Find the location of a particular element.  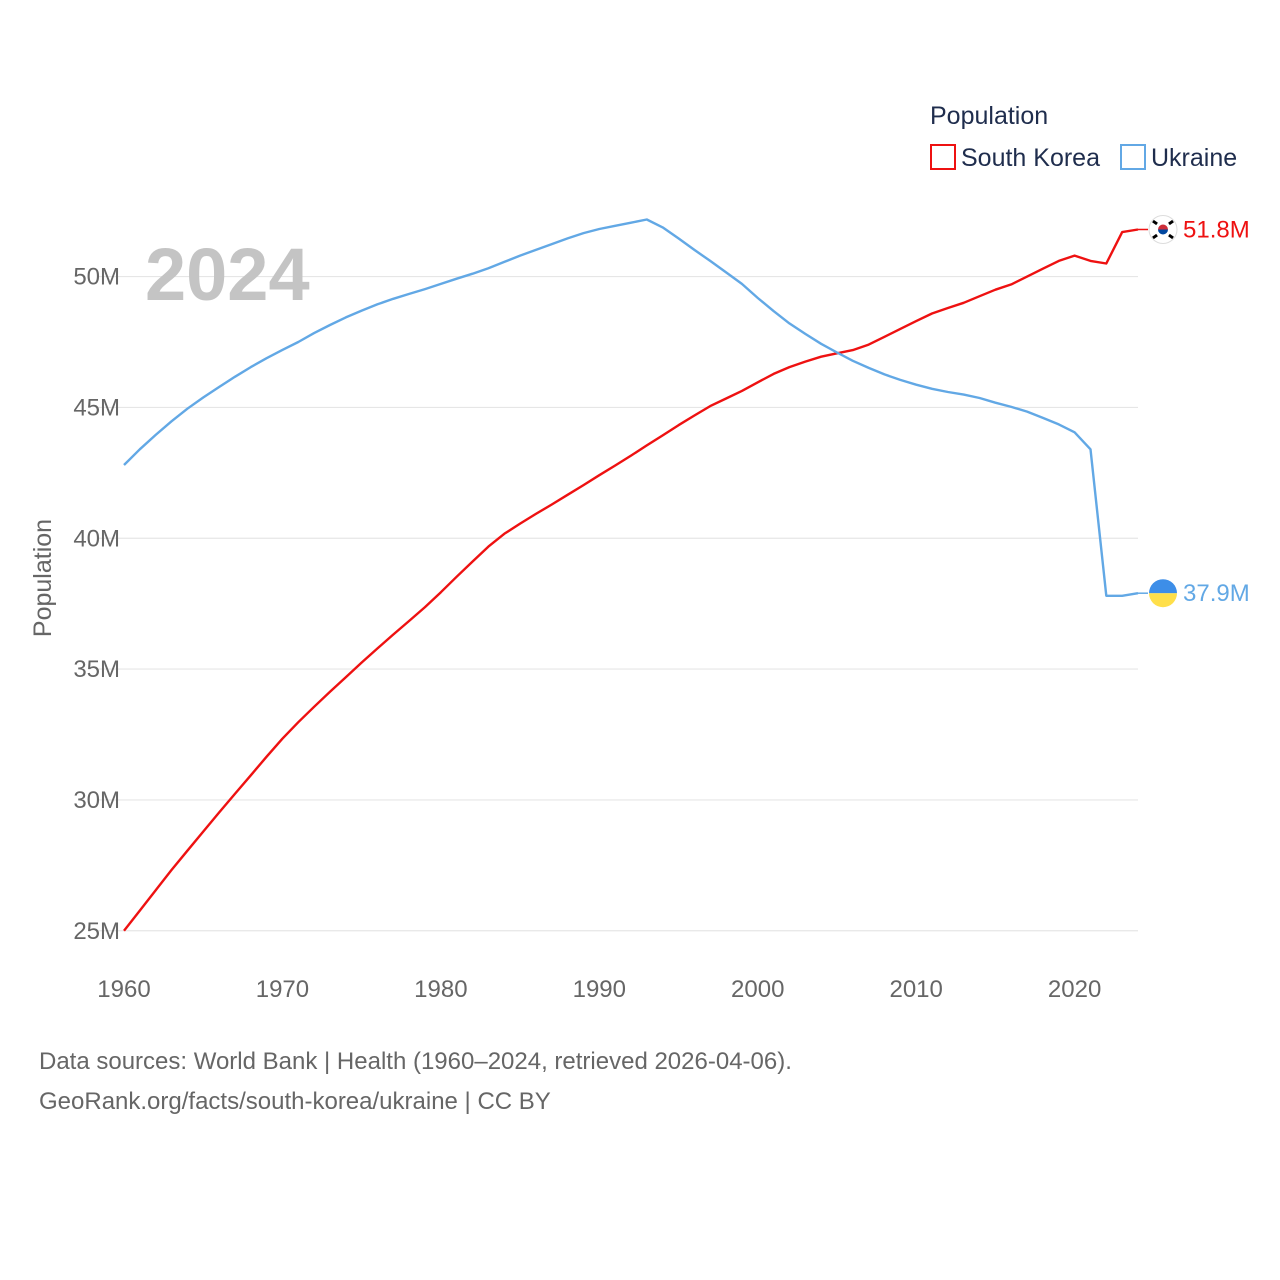

ukraine-flag-icon is located at coordinates (1163, 593).